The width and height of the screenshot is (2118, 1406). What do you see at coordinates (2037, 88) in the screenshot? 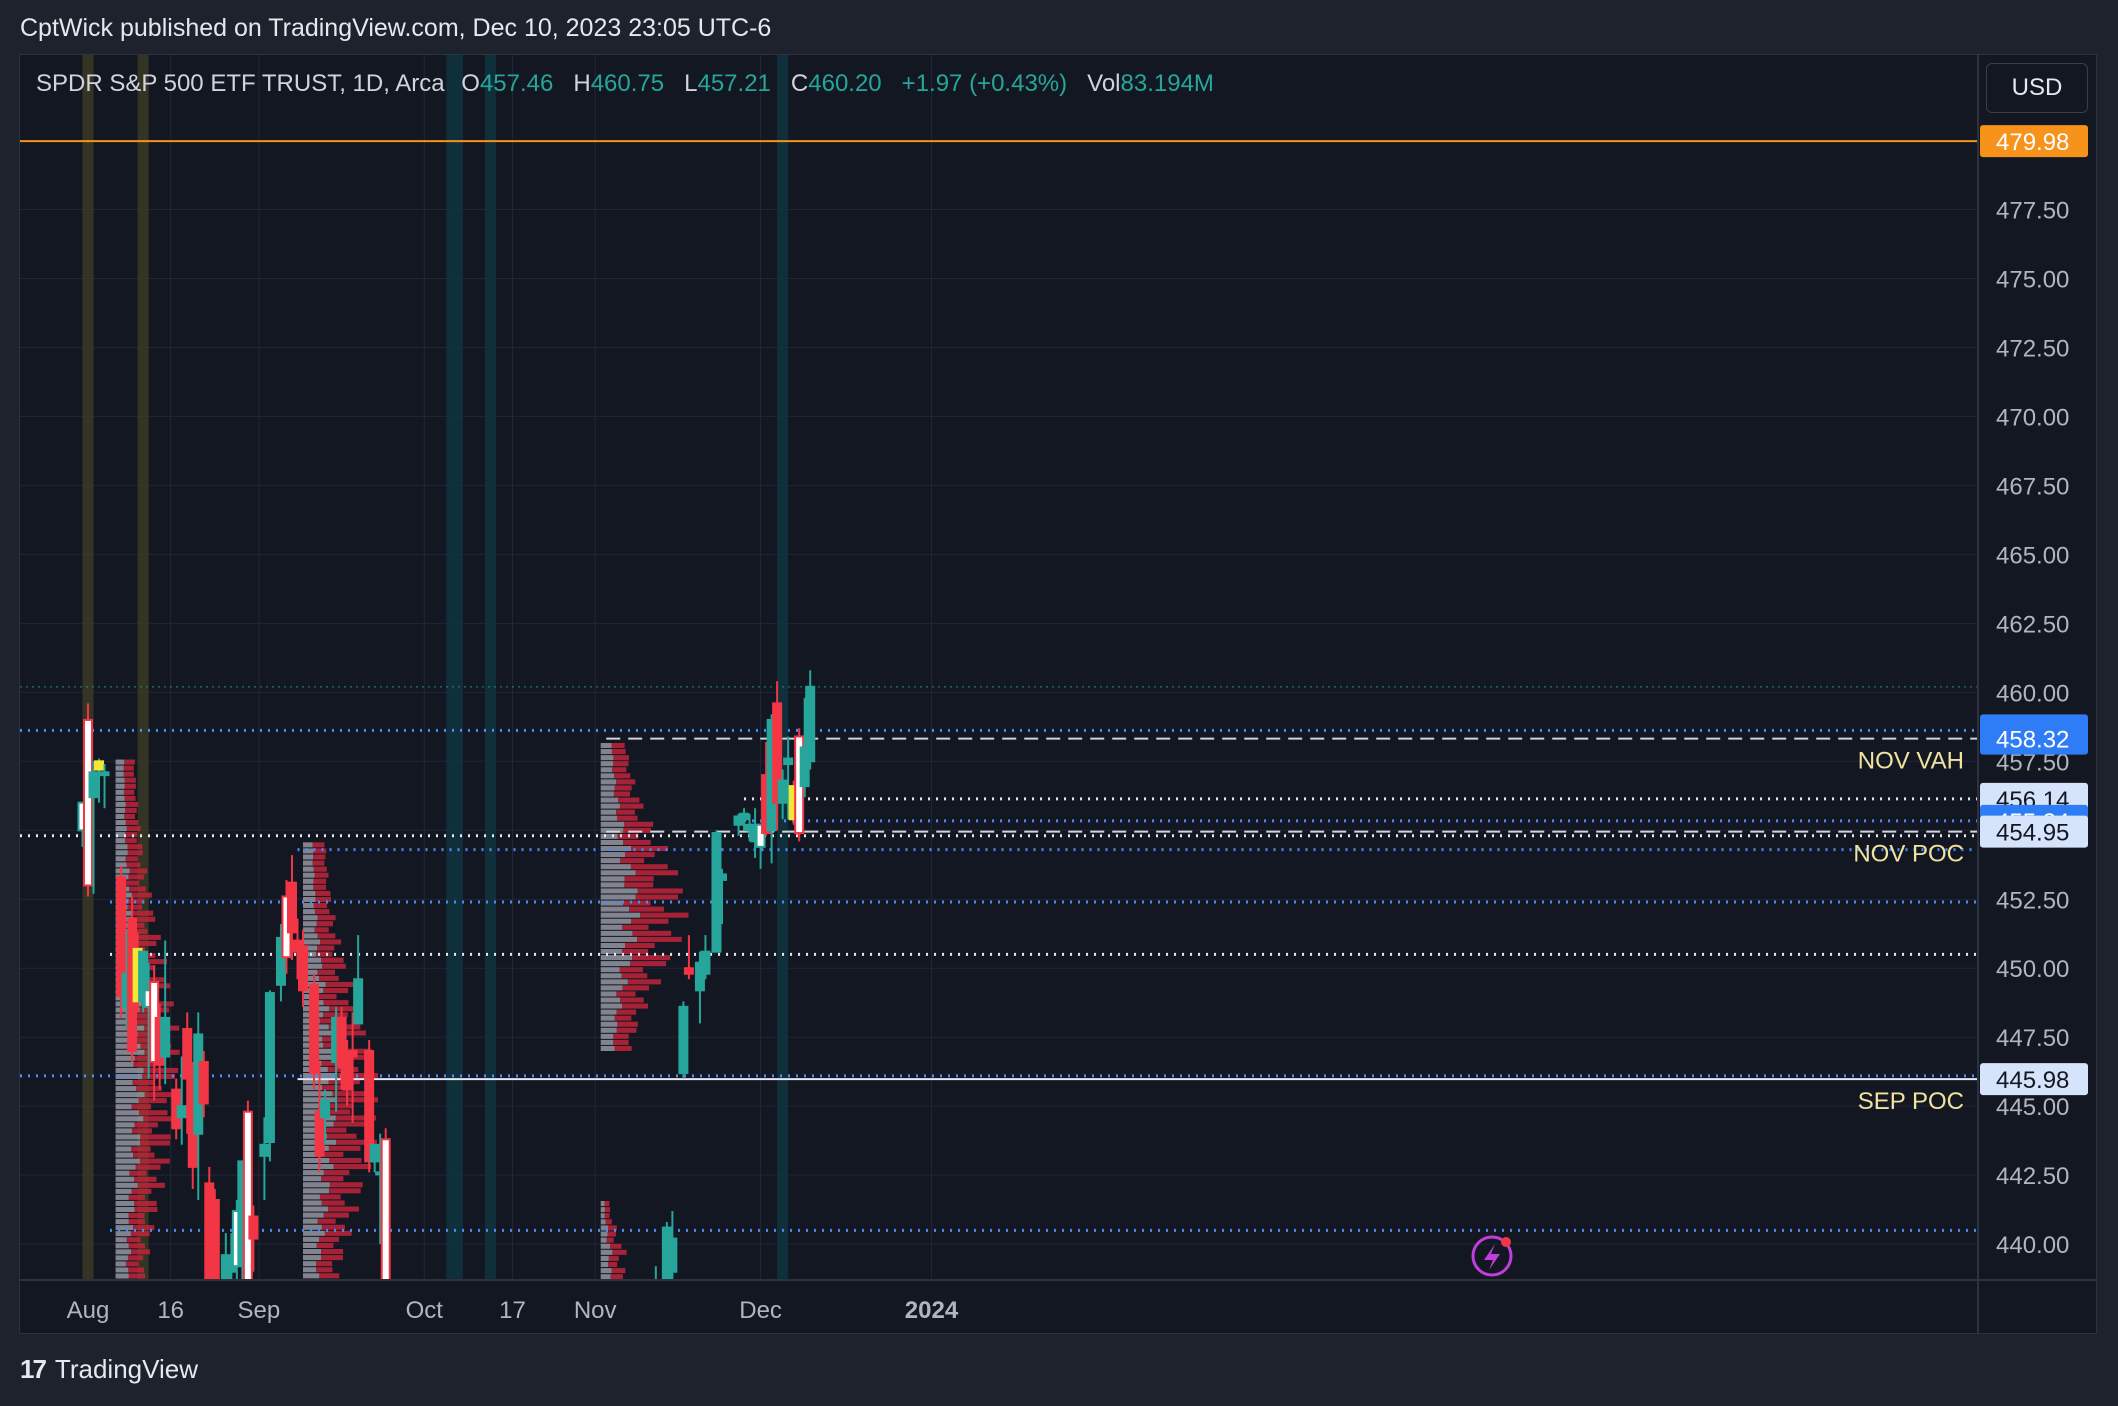
I see `currency-button: USD` at bounding box center [2037, 88].